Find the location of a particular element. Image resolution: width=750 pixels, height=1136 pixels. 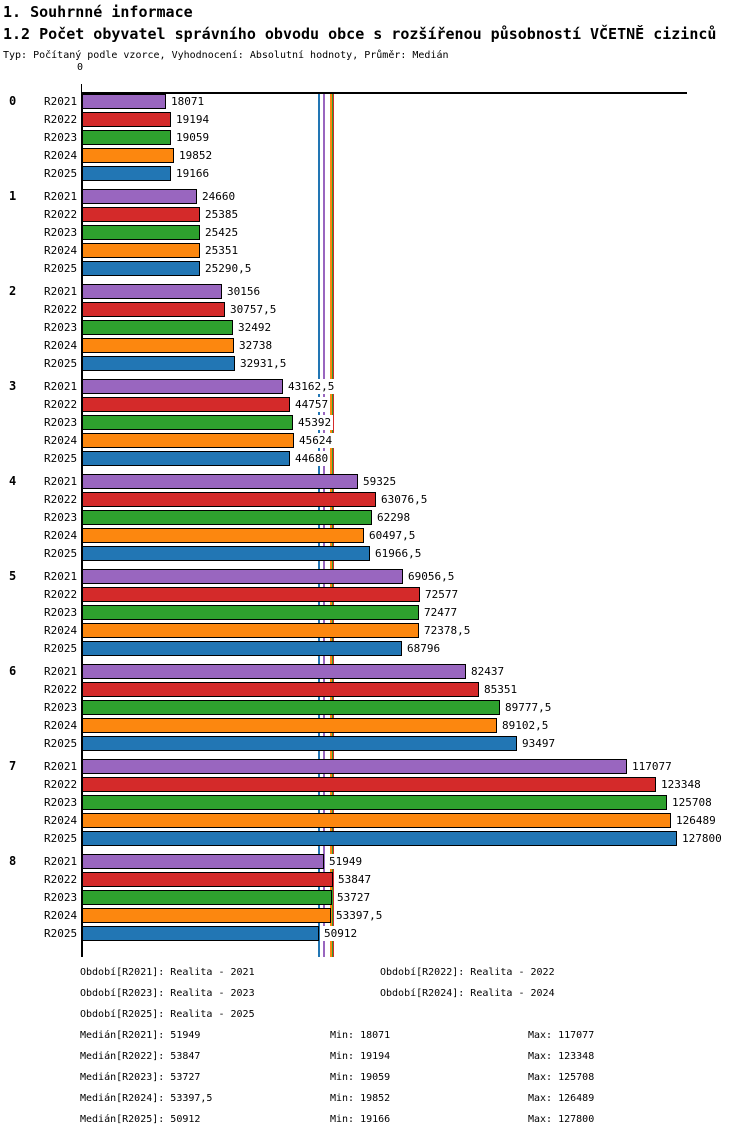

axis-origin-tick is located at coordinates (81, 88).